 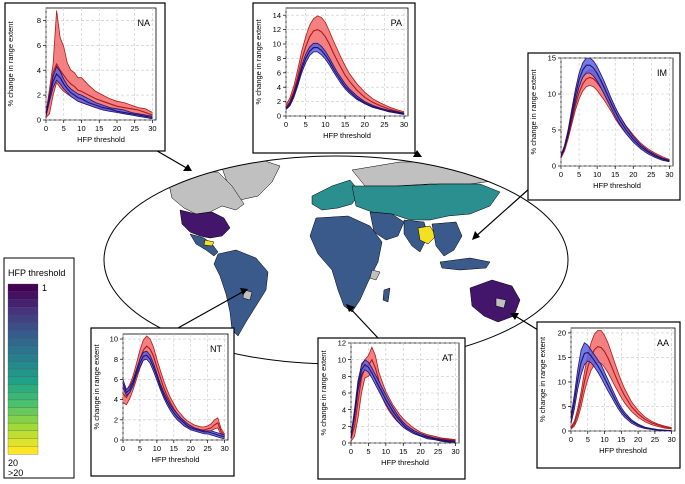 I want to click on legend-label-20: 20, so click(x=13, y=463).